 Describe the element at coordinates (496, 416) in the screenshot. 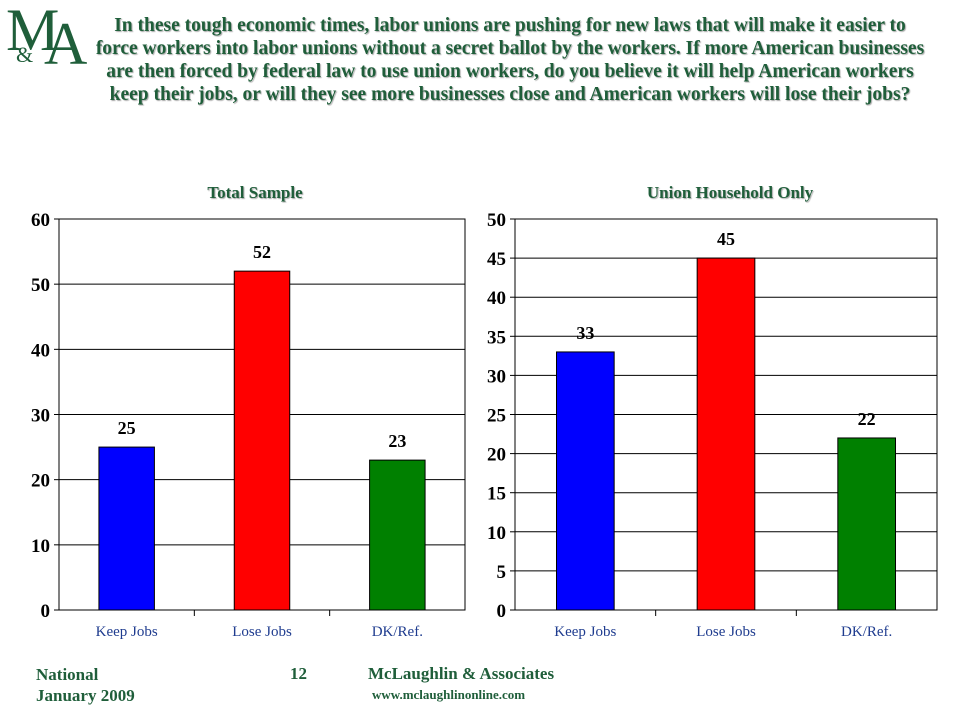

I see `union-ytick-label-25: 25` at that location.